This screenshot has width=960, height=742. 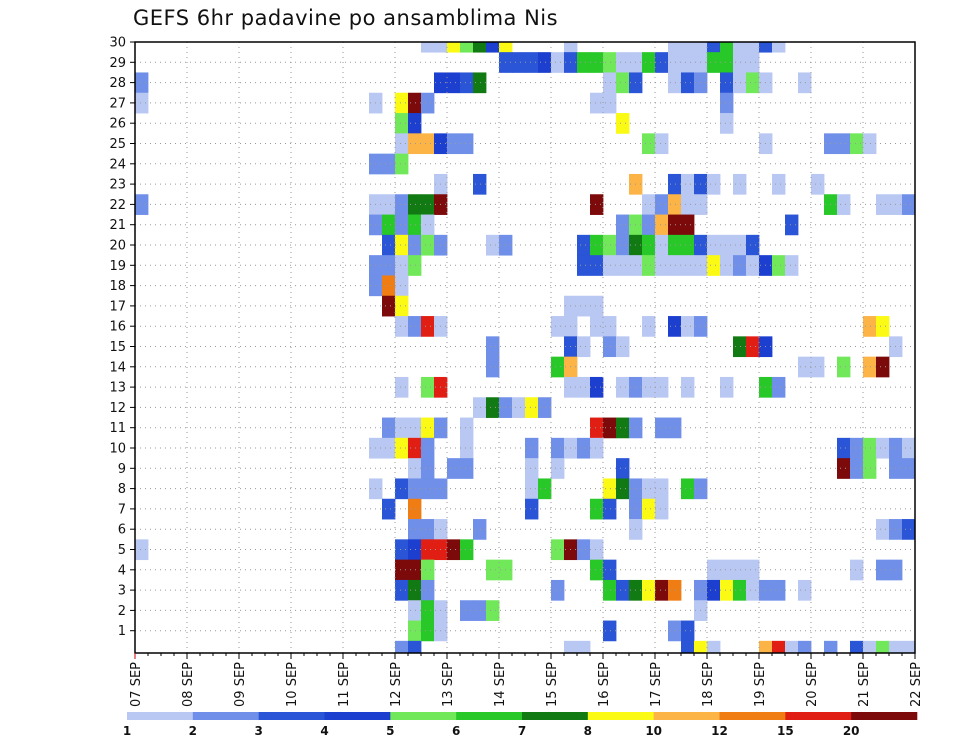 What do you see at coordinates (552, 684) in the screenshot?
I see `x-tick-label: 15 SEP` at bounding box center [552, 684].